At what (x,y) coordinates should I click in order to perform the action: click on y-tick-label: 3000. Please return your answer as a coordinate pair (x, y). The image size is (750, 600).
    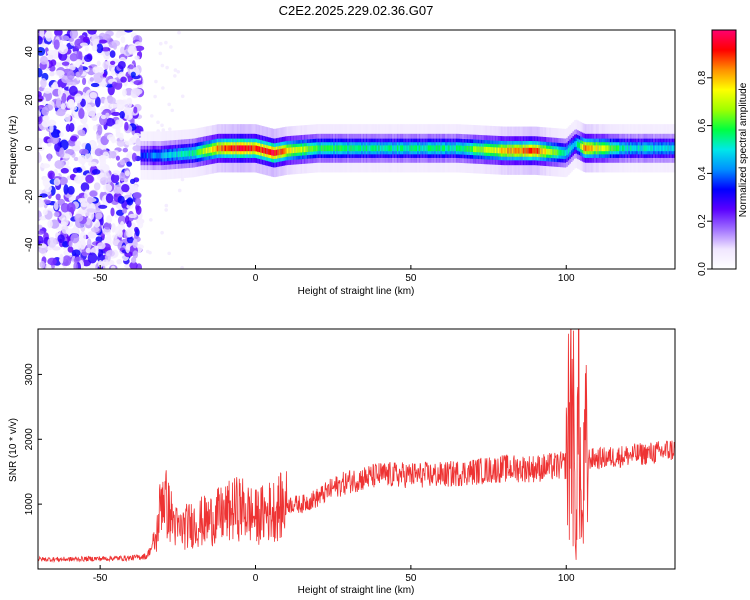
    Looking at the image, I should click on (29, 374).